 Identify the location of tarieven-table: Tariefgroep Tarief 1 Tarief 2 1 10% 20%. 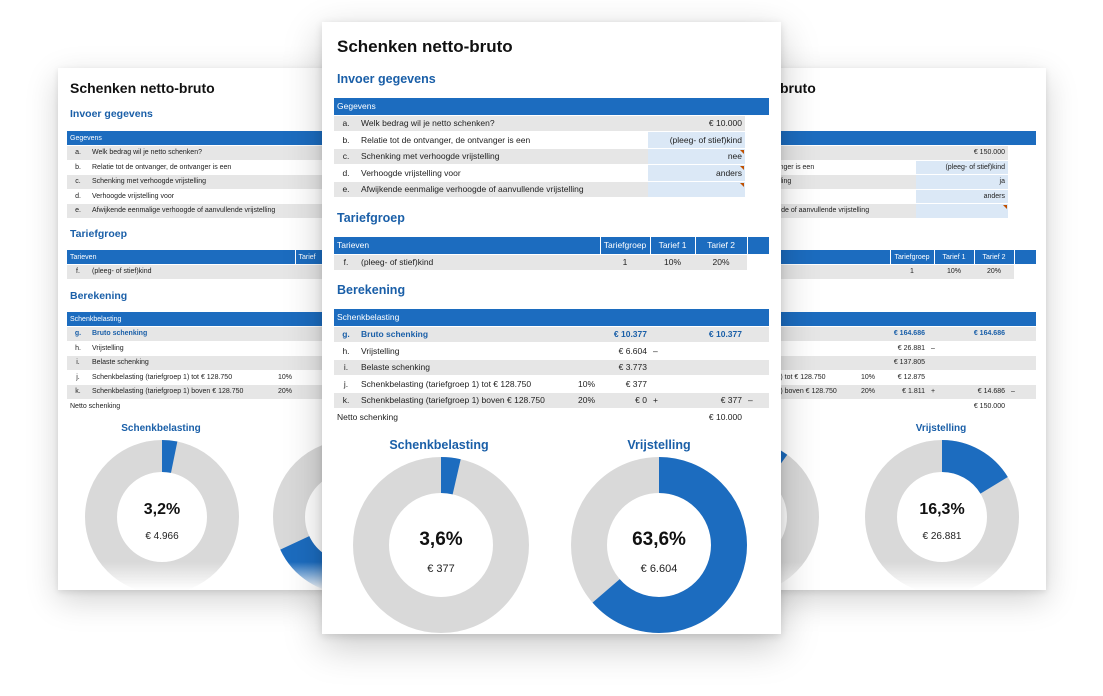
(892, 265).